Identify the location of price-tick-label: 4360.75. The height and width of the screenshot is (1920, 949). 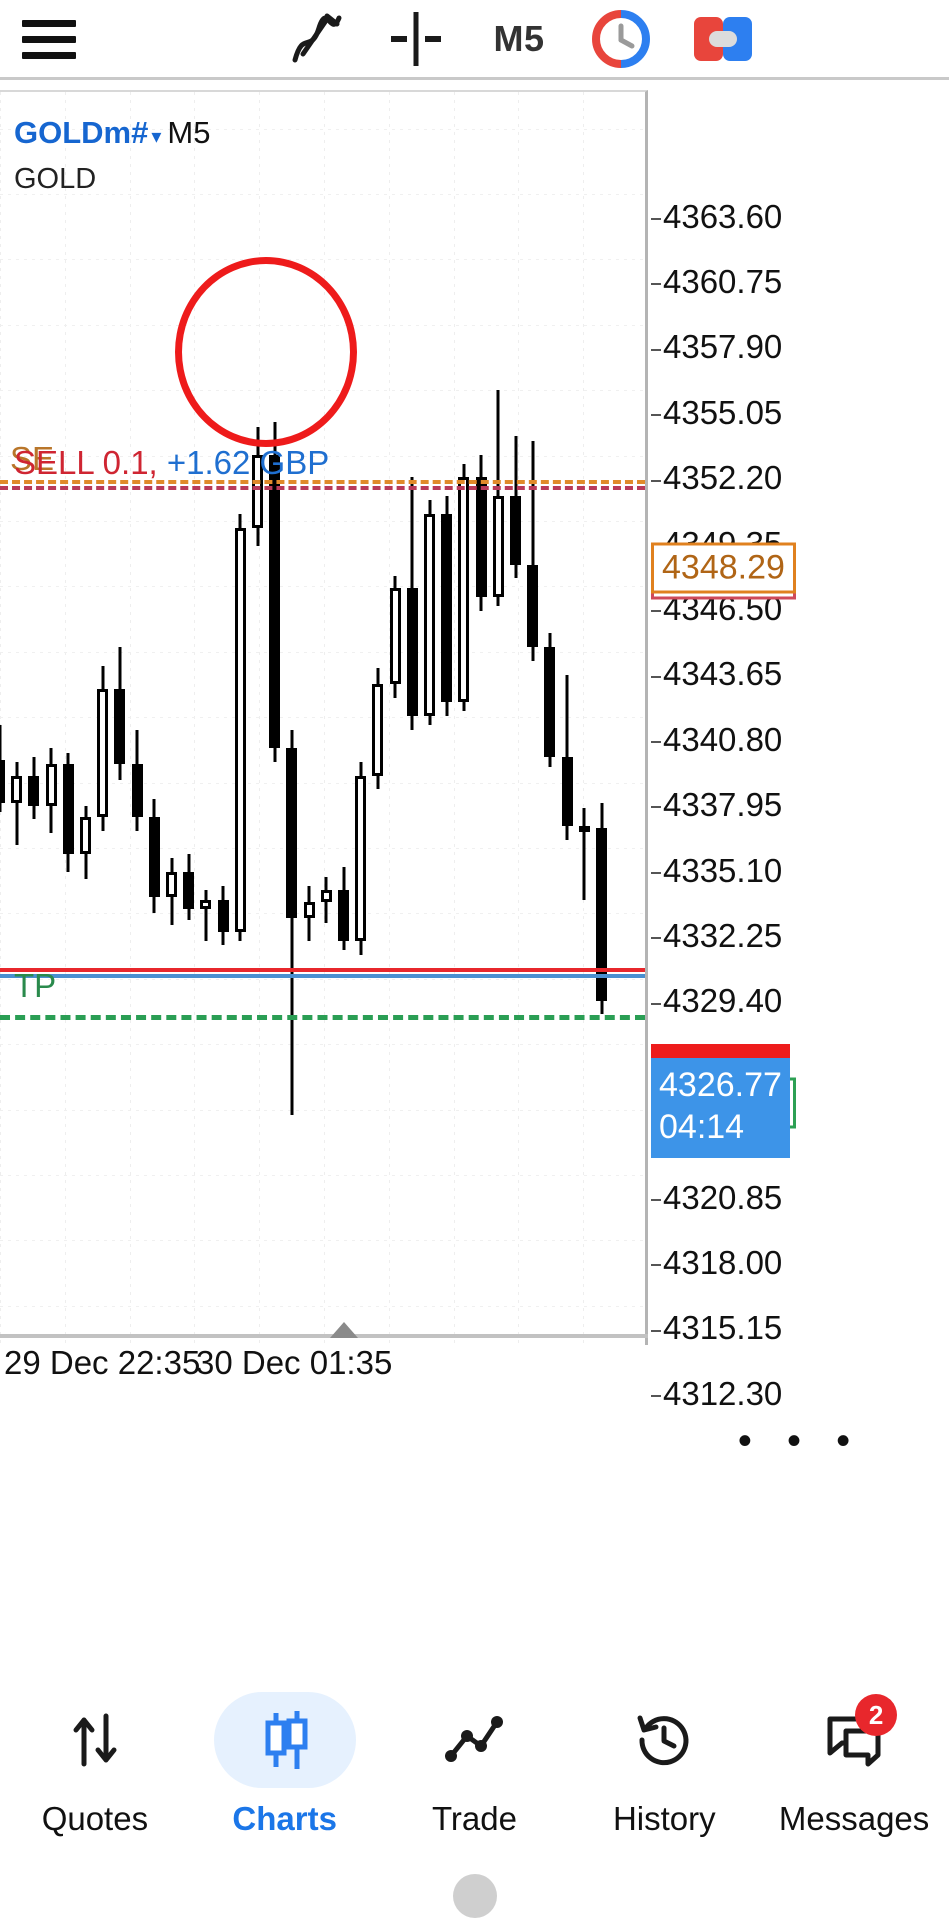
(716, 282).